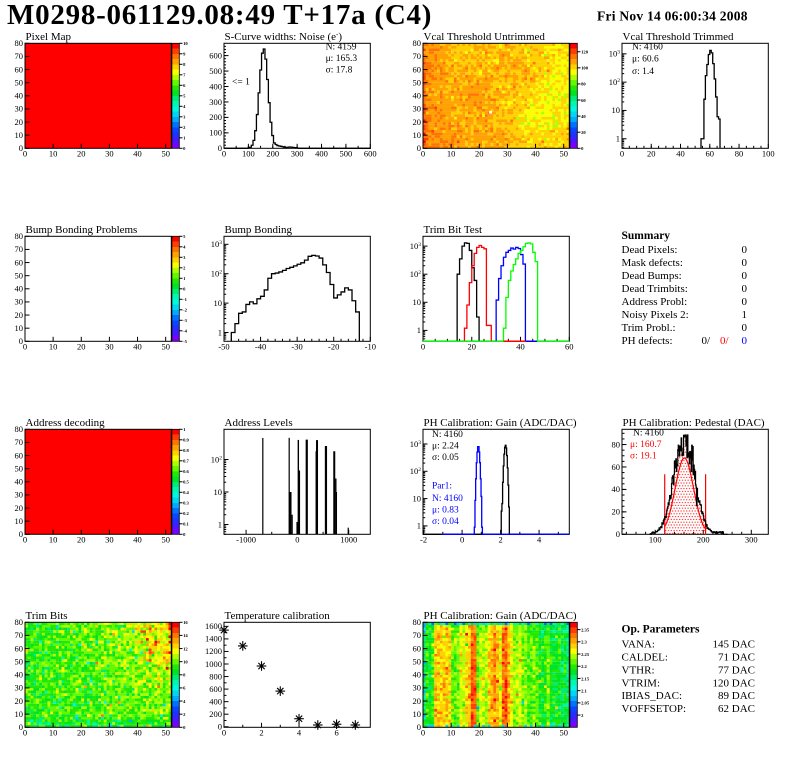  I want to click on svg-text: -10, so click(370, 347).